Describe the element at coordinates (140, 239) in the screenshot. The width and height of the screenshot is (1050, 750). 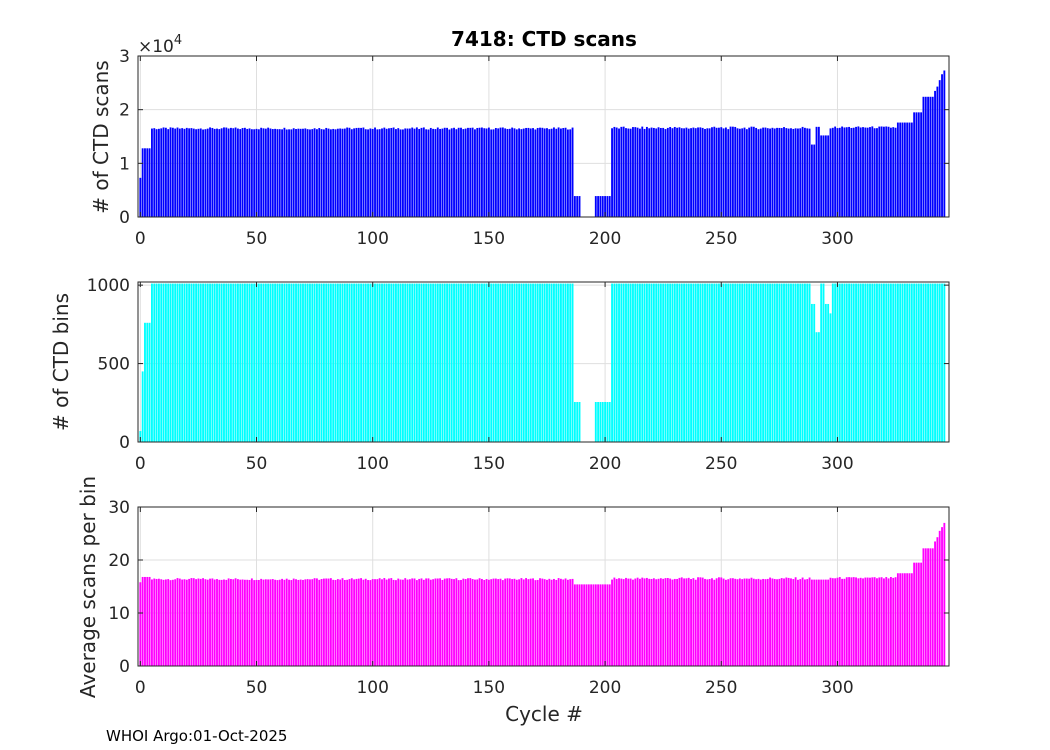
I see `x-tick-label: 0` at that location.